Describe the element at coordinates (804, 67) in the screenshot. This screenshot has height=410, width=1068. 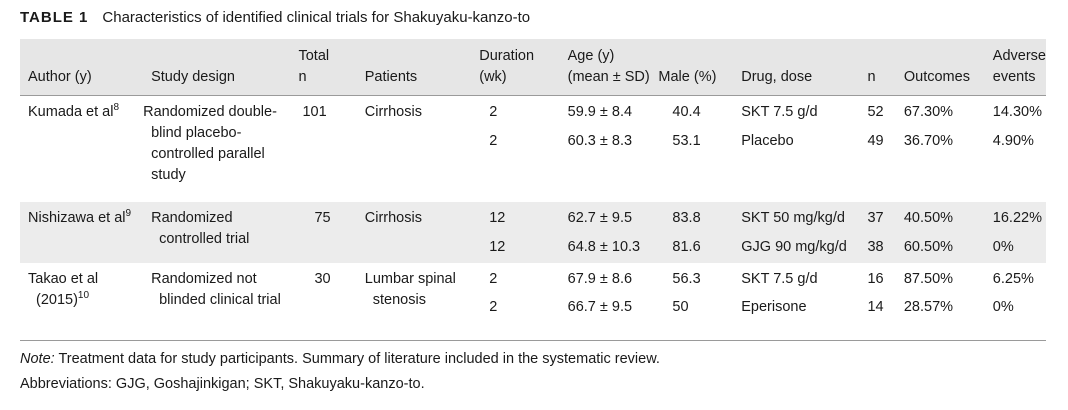
I see `header-drug: Drug, dose` at that location.